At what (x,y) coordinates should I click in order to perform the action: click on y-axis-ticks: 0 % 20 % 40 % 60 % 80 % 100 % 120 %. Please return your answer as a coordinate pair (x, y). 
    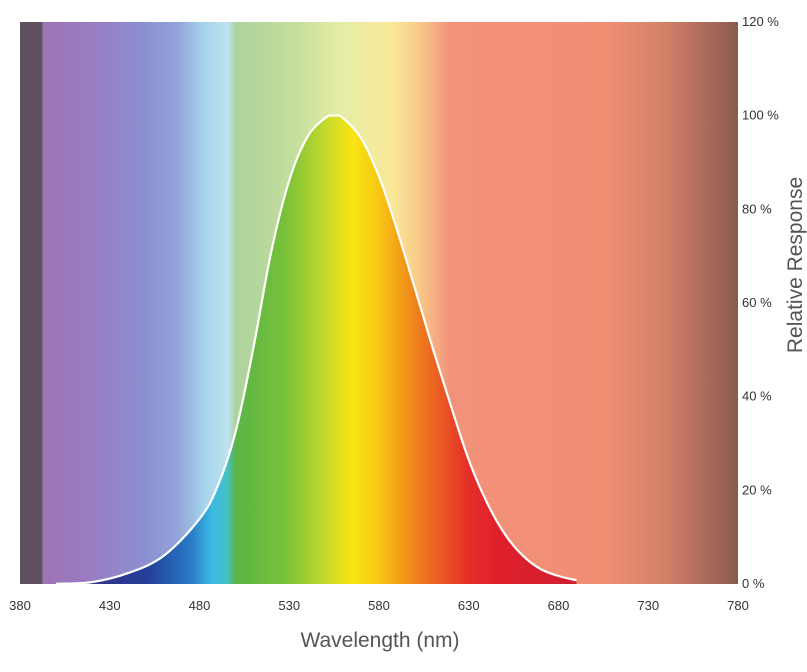
    Looking at the image, I should click on (760, 302).